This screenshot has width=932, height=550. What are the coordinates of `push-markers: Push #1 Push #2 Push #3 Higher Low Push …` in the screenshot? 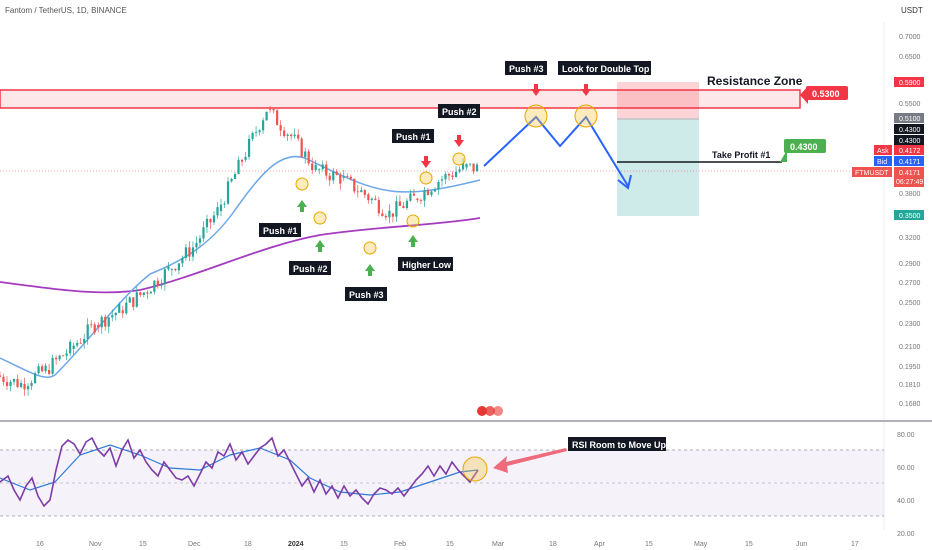 It's located at (369, 202).